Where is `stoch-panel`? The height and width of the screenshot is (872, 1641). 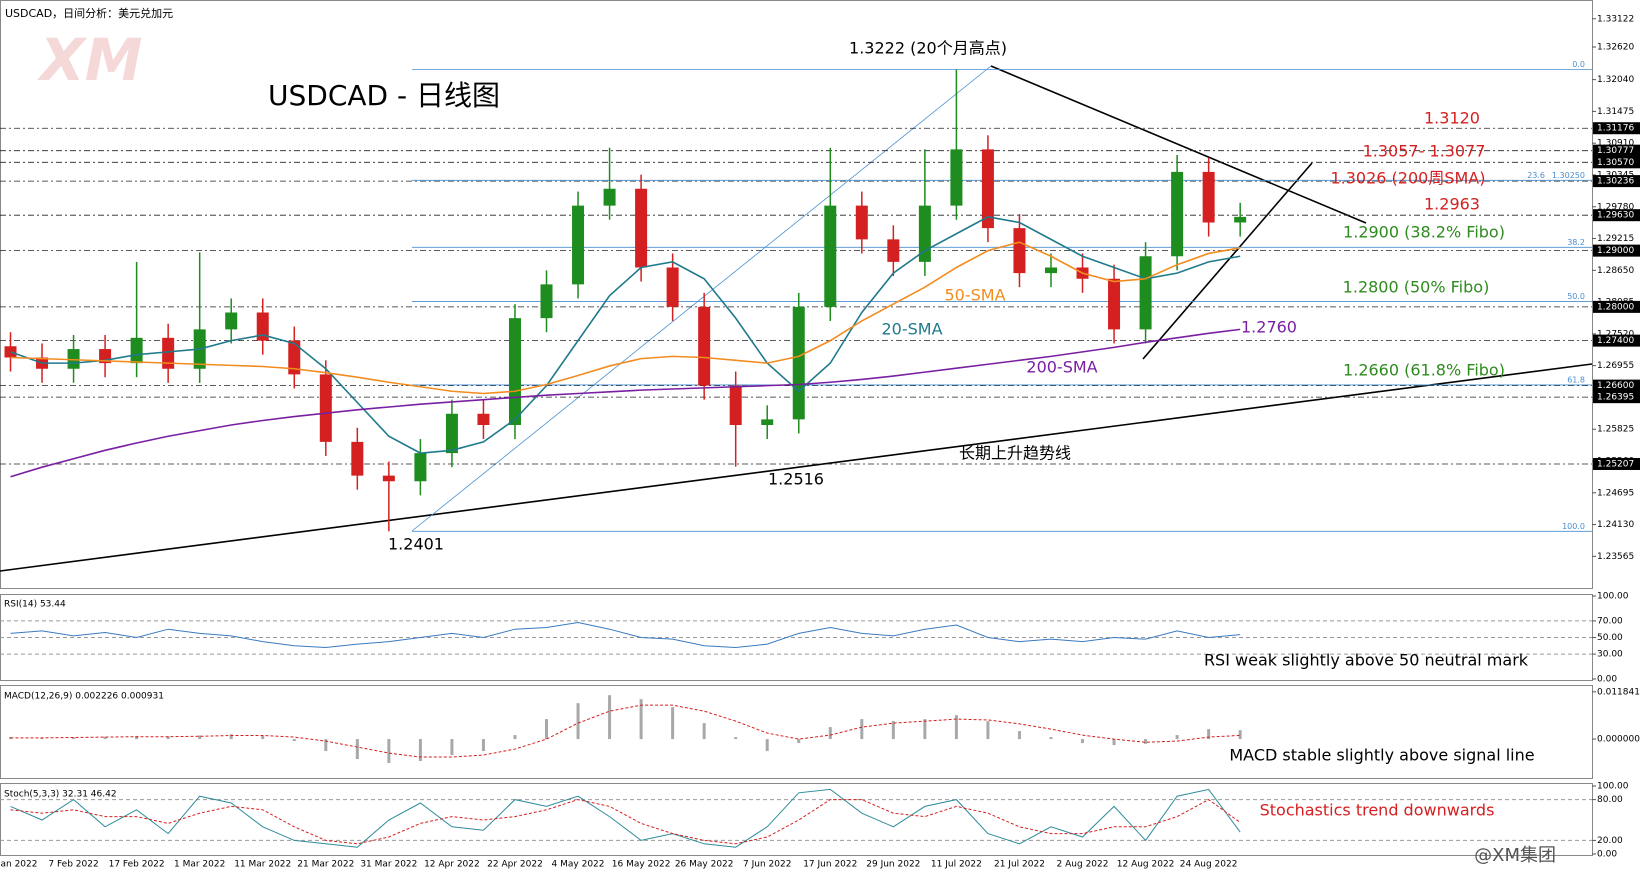
stoch-panel is located at coordinates (796, 819).